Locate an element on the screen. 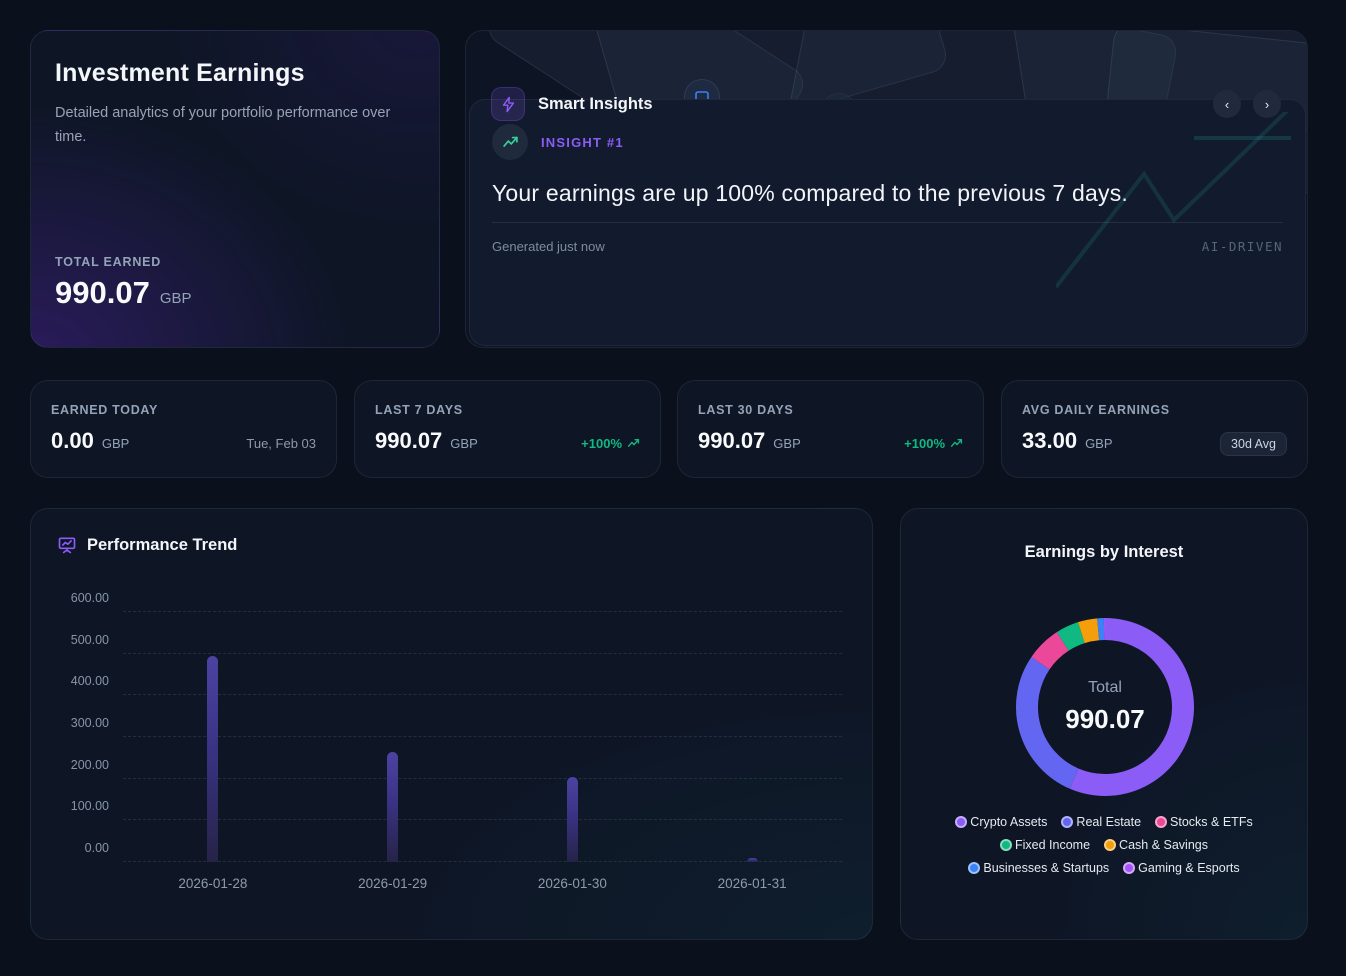 This screenshot has width=1346, height=976. legend-item-cash-savings: Cash & Savings is located at coordinates (1156, 845).